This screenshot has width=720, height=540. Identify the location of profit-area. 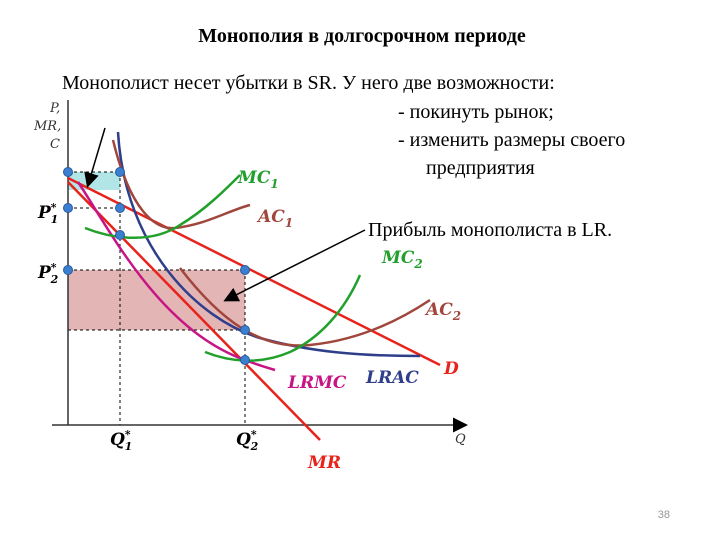
(156, 300).